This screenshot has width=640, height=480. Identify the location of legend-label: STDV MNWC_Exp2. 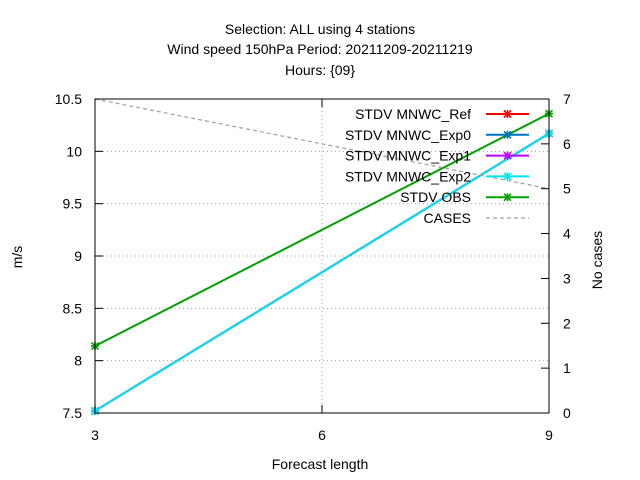
(408, 176).